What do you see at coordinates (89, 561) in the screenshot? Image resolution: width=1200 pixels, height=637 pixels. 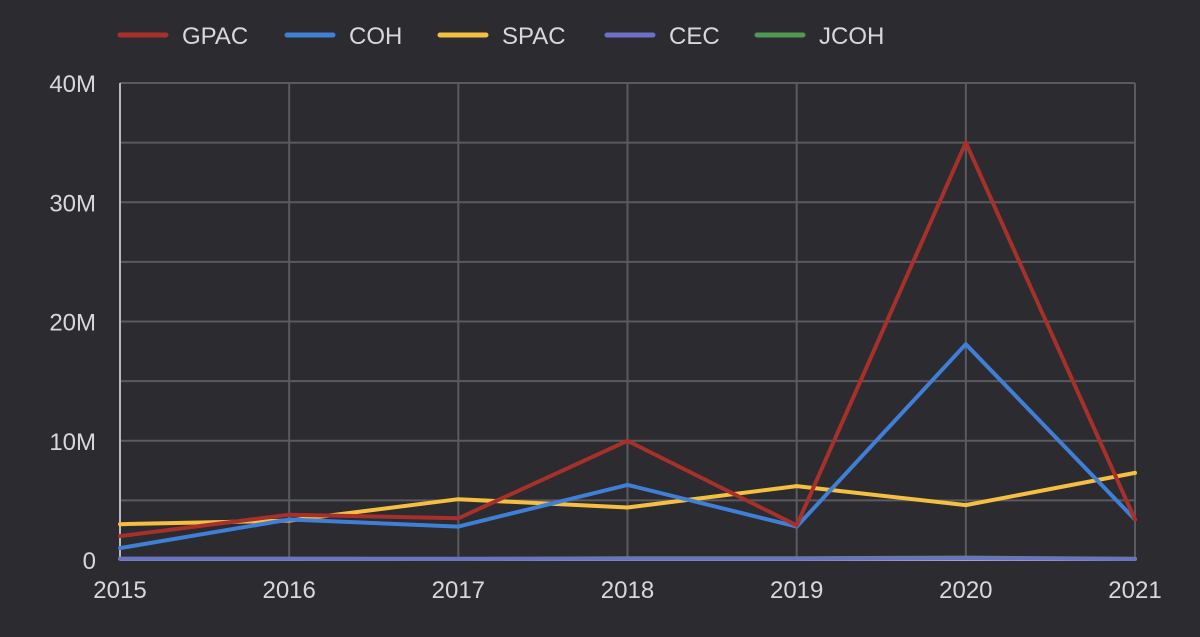 I see `y-tick-label: 0` at bounding box center [89, 561].